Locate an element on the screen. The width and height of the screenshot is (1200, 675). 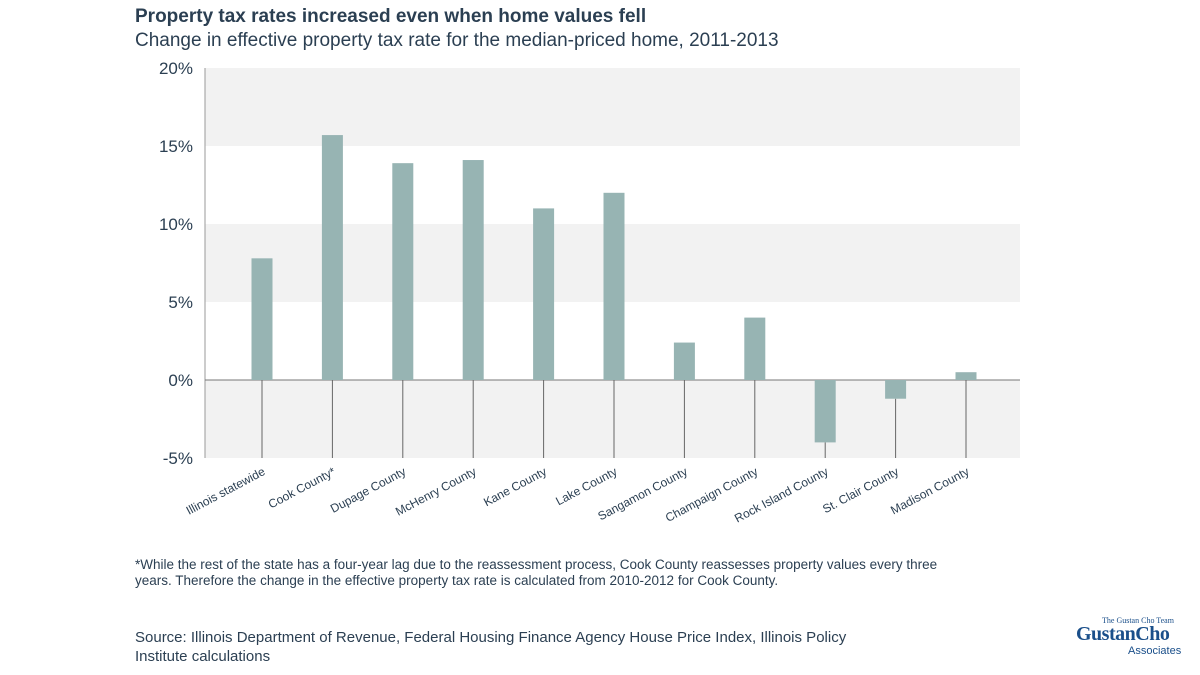
y-tick-label: 5% is located at coordinates (180, 302).